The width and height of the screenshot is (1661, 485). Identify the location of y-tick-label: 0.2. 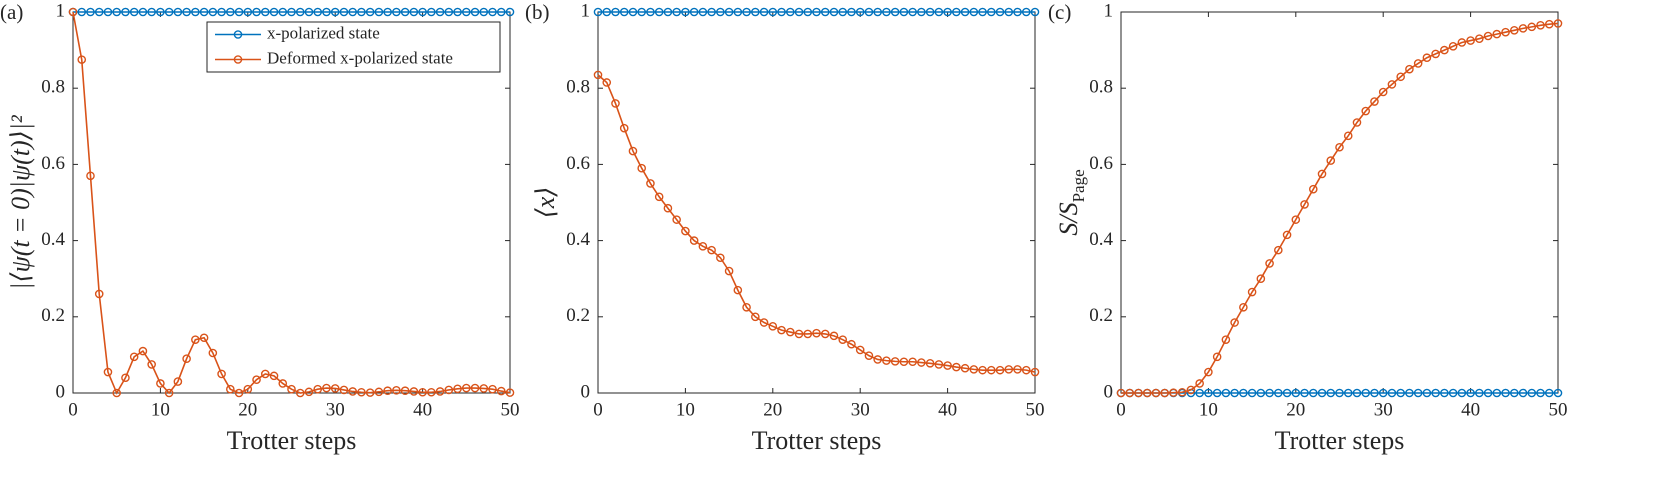
(578, 315).